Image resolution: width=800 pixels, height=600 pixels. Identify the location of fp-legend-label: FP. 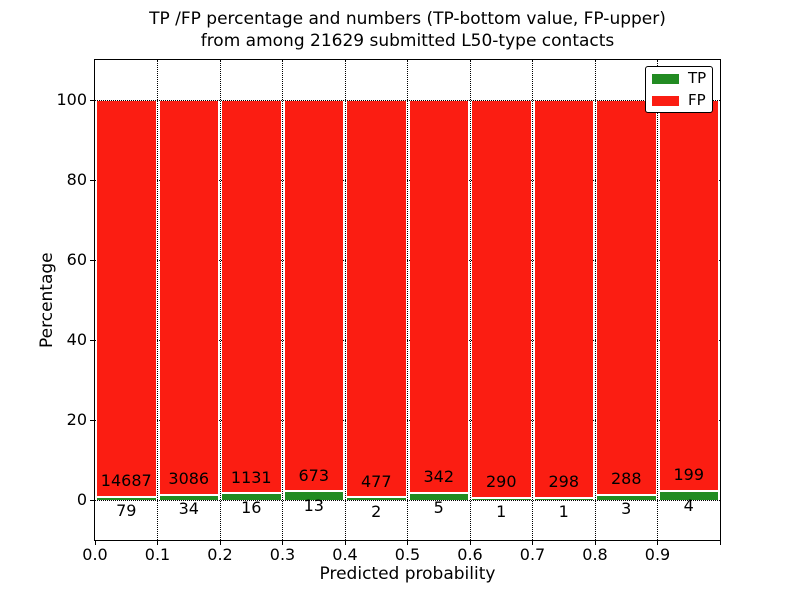
(697, 100).